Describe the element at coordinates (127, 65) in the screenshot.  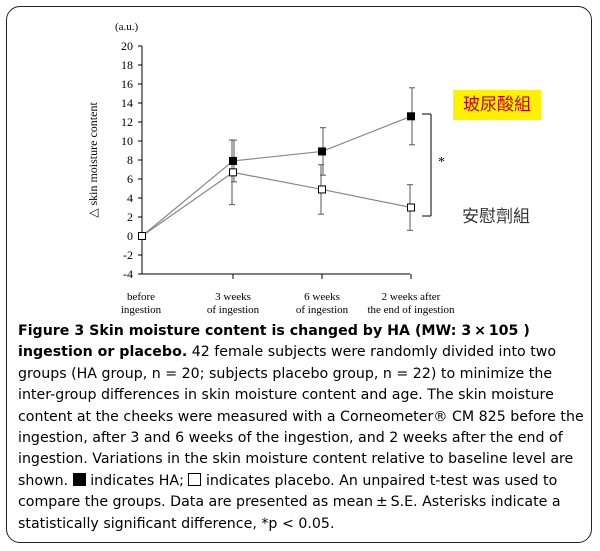
I see `y-tick-label: 18` at that location.